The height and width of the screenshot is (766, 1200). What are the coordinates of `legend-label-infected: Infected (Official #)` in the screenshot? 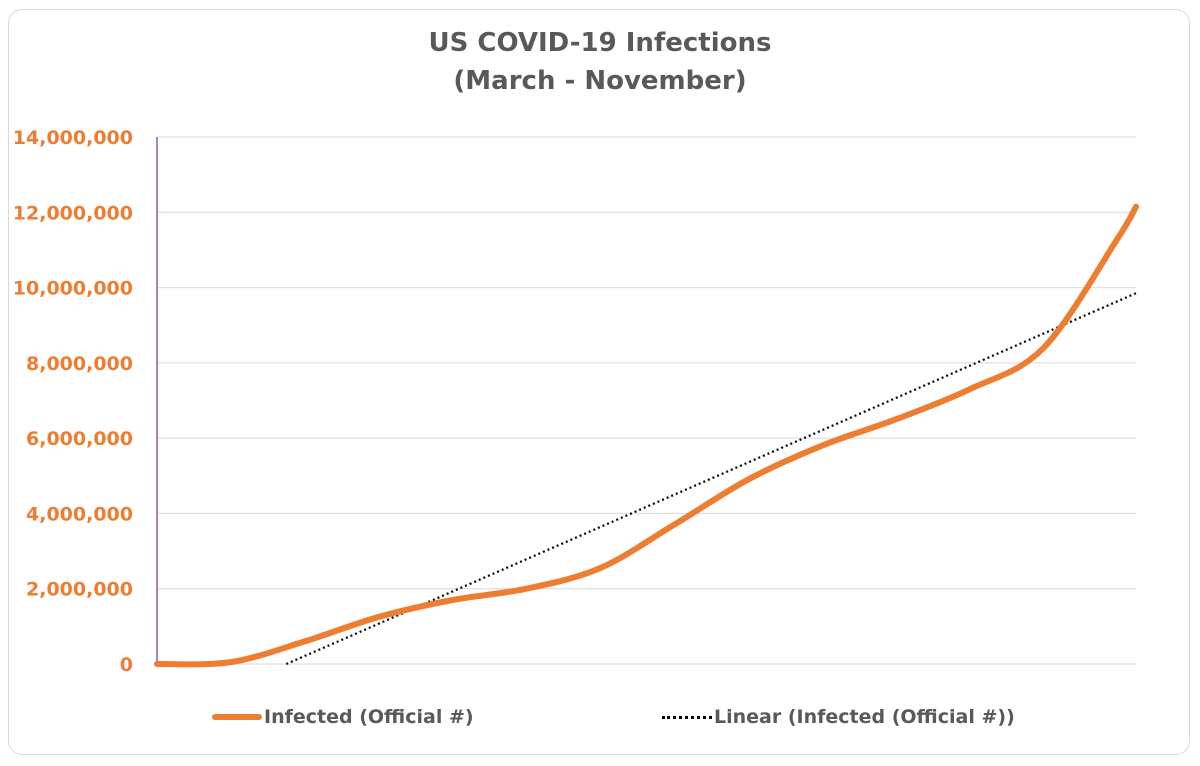 It's located at (369, 717).